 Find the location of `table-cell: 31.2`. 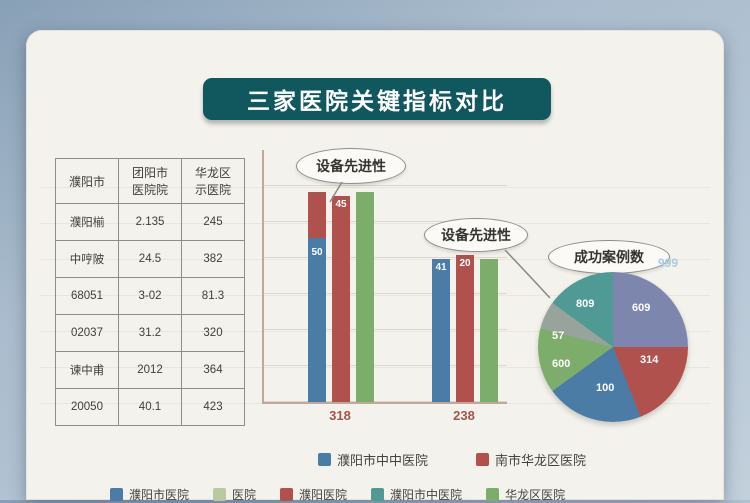

table-cell: 31.2 is located at coordinates (150, 333).